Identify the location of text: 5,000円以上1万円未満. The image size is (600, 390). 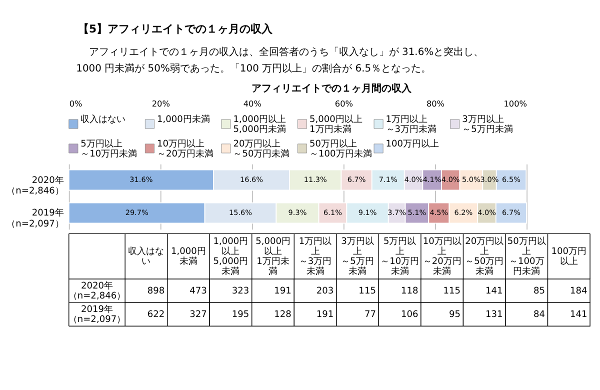
(273, 257).